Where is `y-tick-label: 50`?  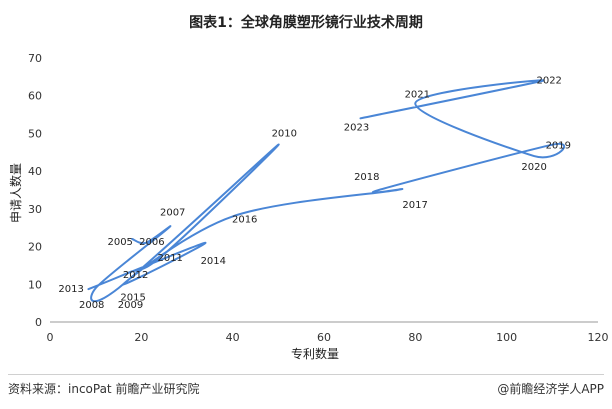
y-tick-label: 50 is located at coordinates (35, 133).